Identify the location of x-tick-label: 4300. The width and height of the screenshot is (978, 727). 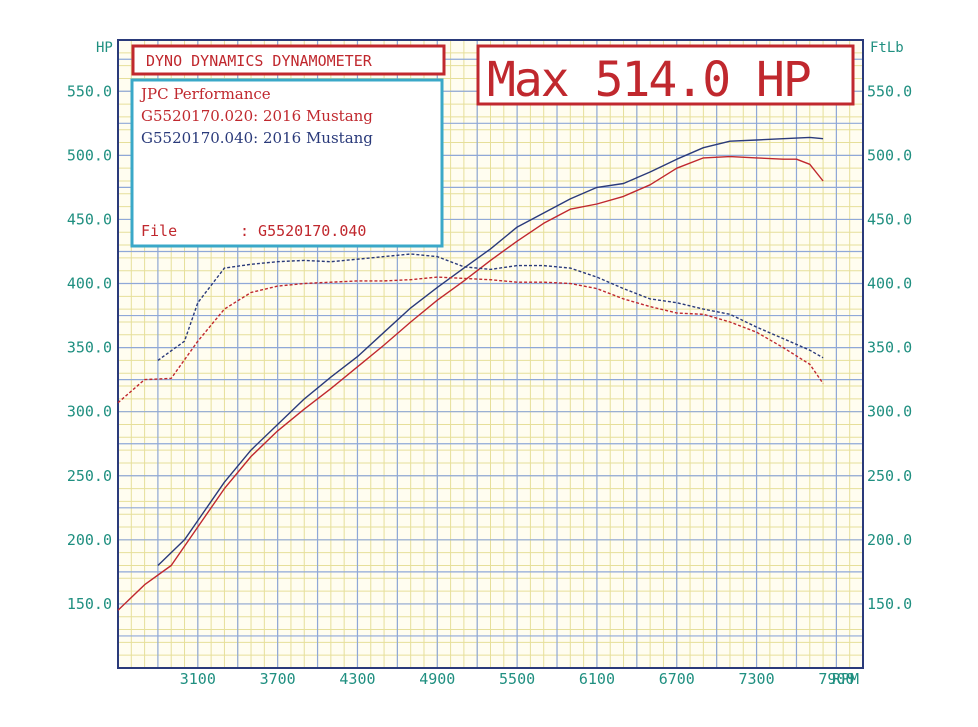
(357, 679).